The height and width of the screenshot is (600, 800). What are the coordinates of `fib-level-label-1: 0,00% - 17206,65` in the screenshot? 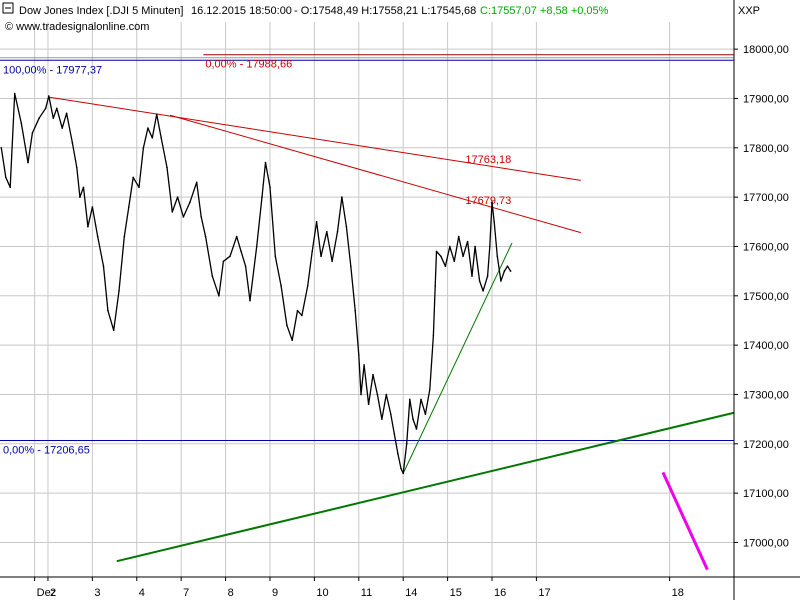 It's located at (46, 451).